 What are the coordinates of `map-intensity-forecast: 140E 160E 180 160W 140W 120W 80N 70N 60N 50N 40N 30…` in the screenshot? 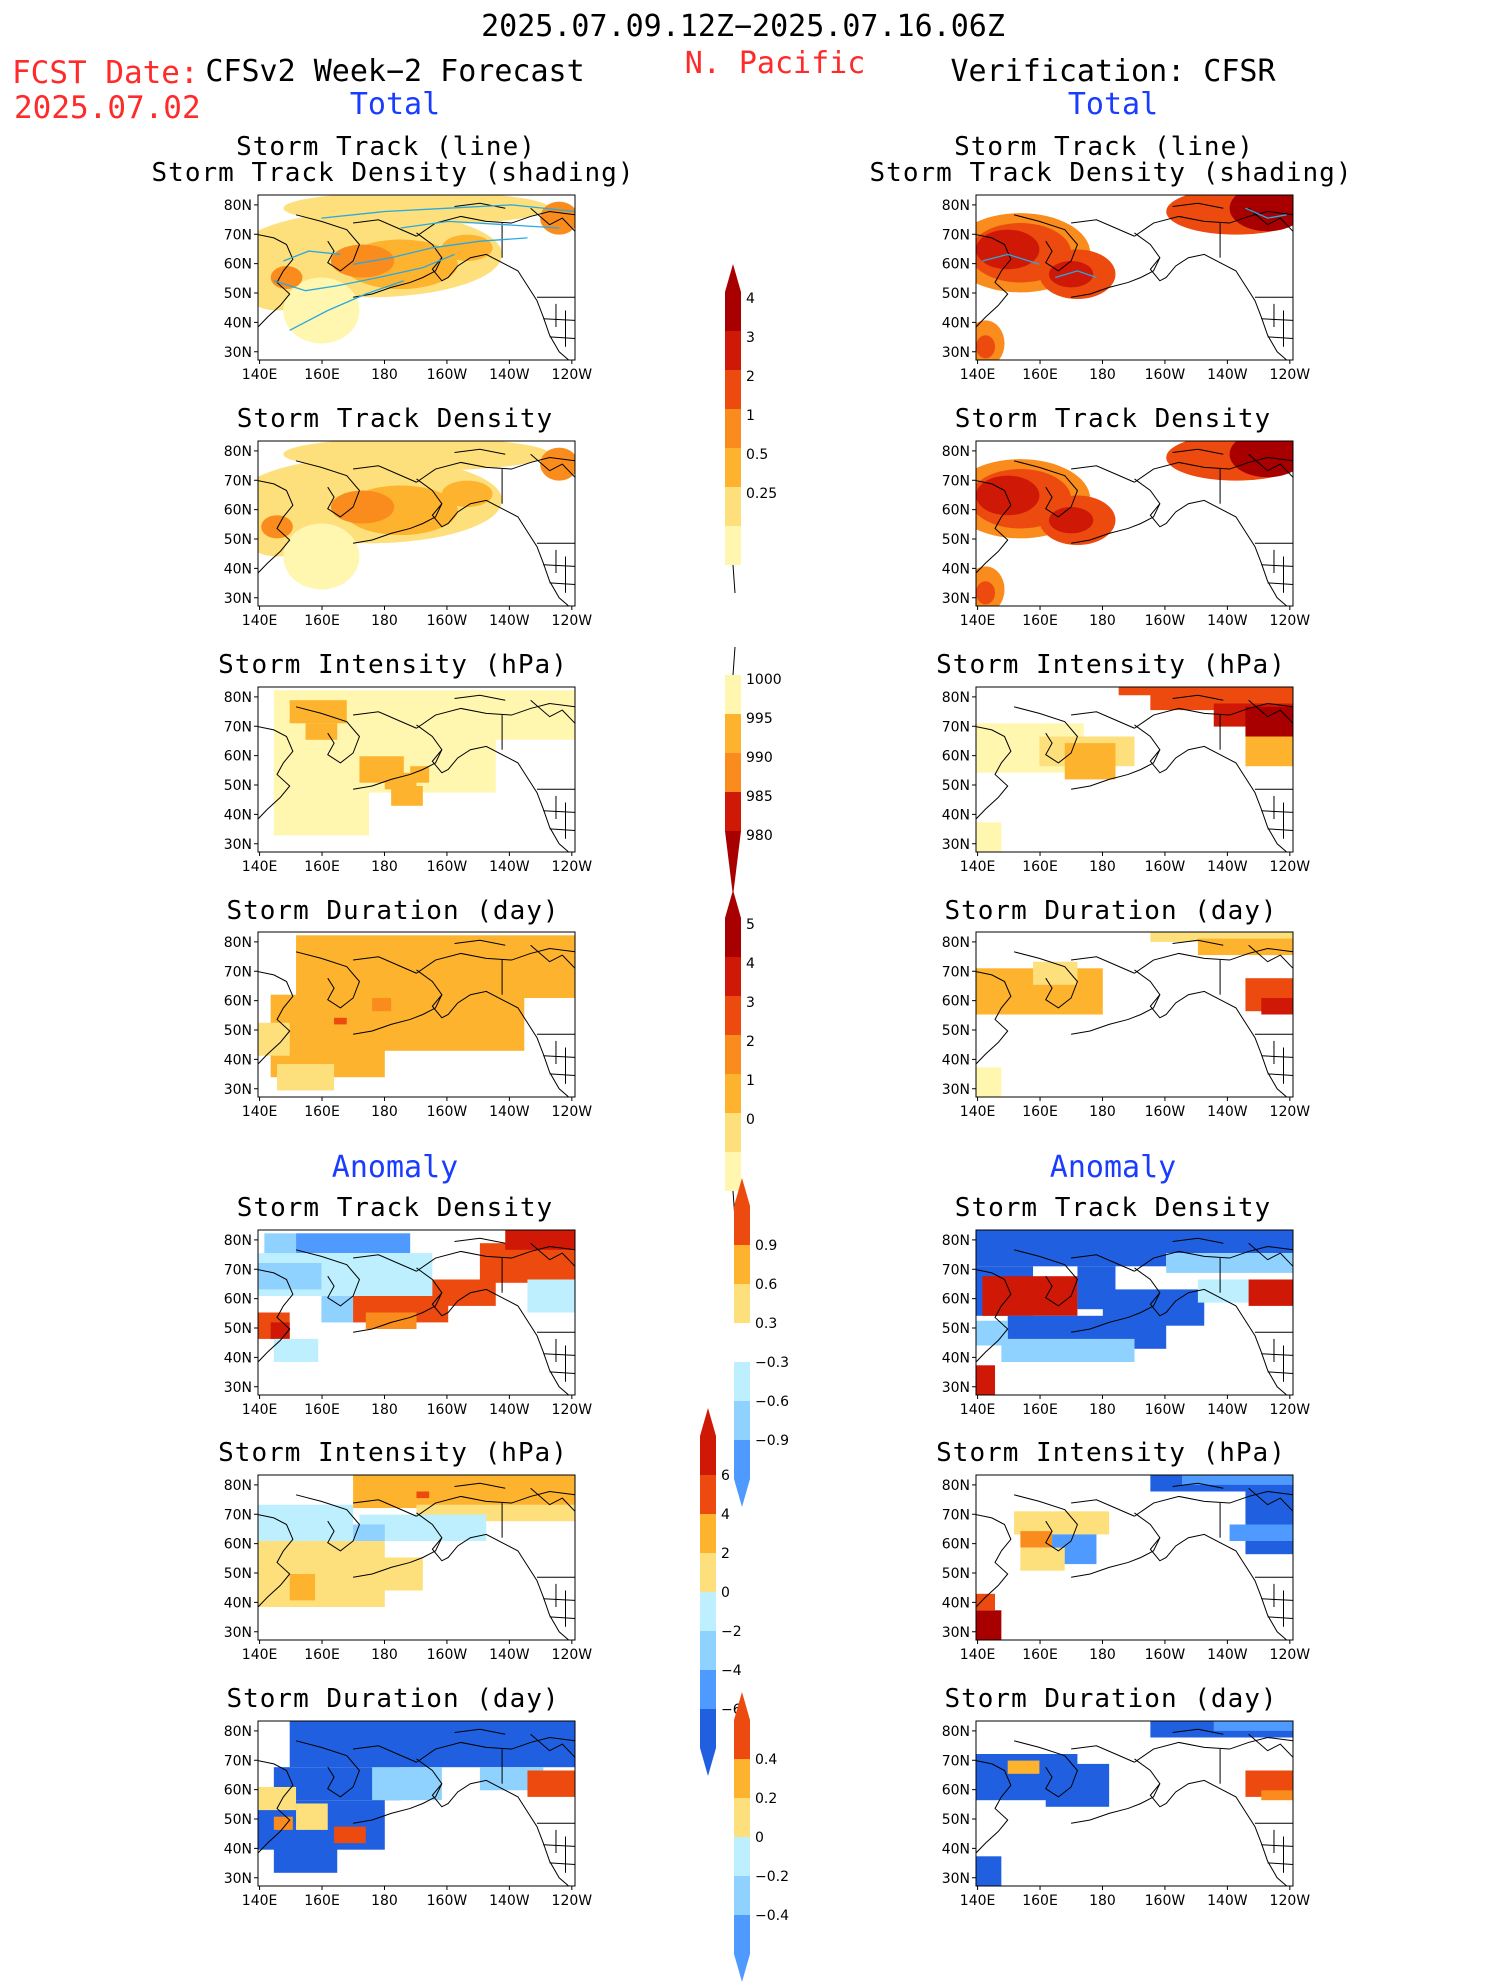 It's located at (401, 782).